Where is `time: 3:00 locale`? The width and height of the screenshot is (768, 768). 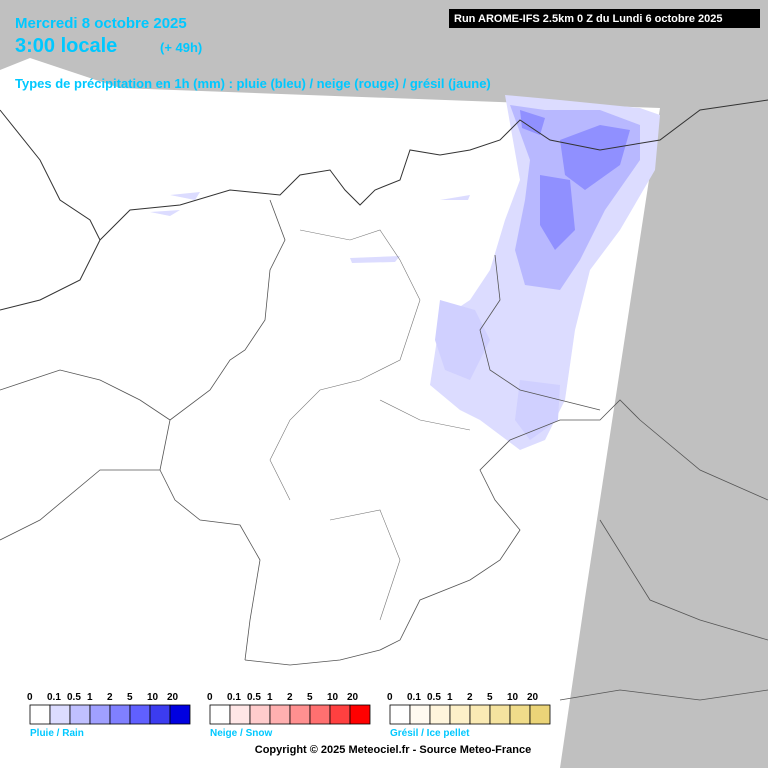 time: 3:00 locale is located at coordinates (66, 46).